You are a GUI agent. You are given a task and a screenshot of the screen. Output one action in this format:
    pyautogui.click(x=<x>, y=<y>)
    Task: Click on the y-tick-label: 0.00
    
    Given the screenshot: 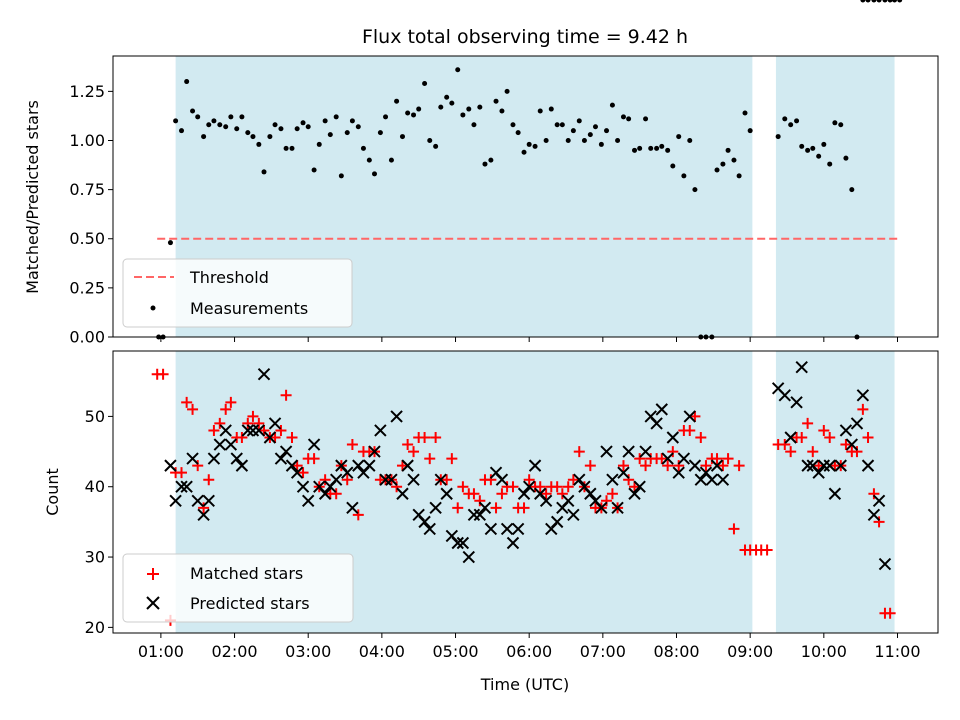 What is the action you would take?
    pyautogui.click(x=87, y=337)
    